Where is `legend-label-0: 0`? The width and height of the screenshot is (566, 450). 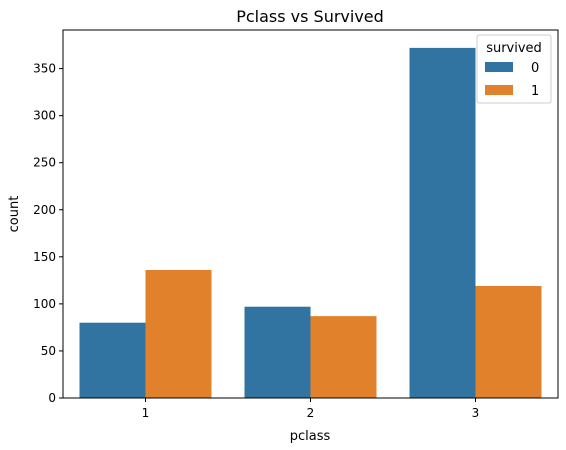
legend-label-0: 0 is located at coordinates (535, 68).